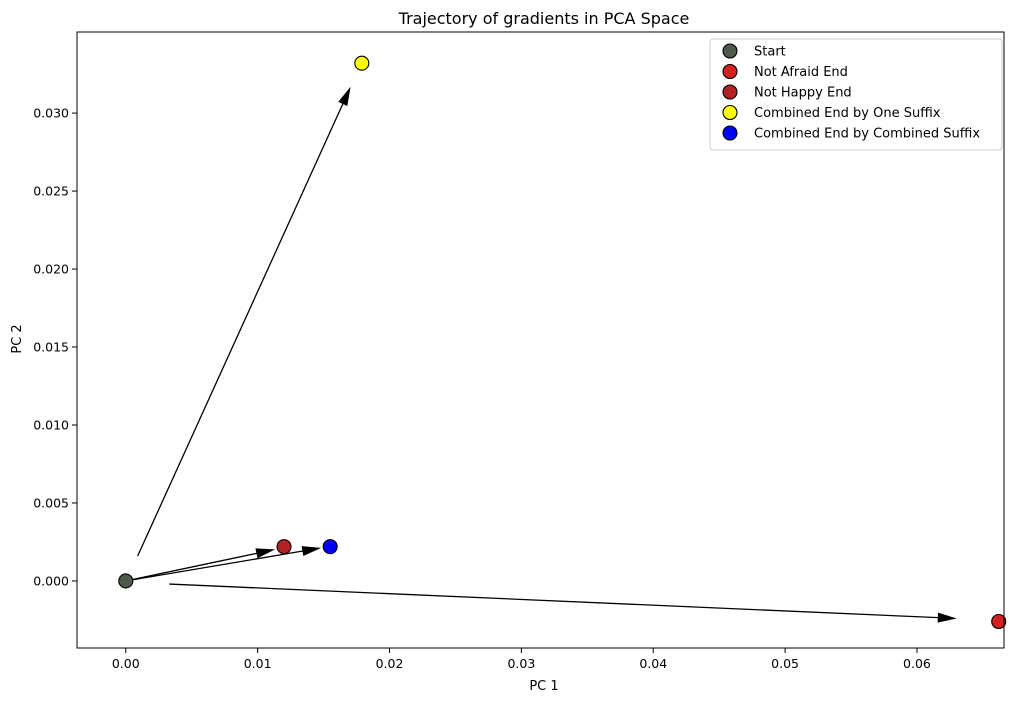 The width and height of the screenshot is (1018, 701). Describe the element at coordinates (126, 663) in the screenshot. I see `x-tick-label: 0.00` at that location.